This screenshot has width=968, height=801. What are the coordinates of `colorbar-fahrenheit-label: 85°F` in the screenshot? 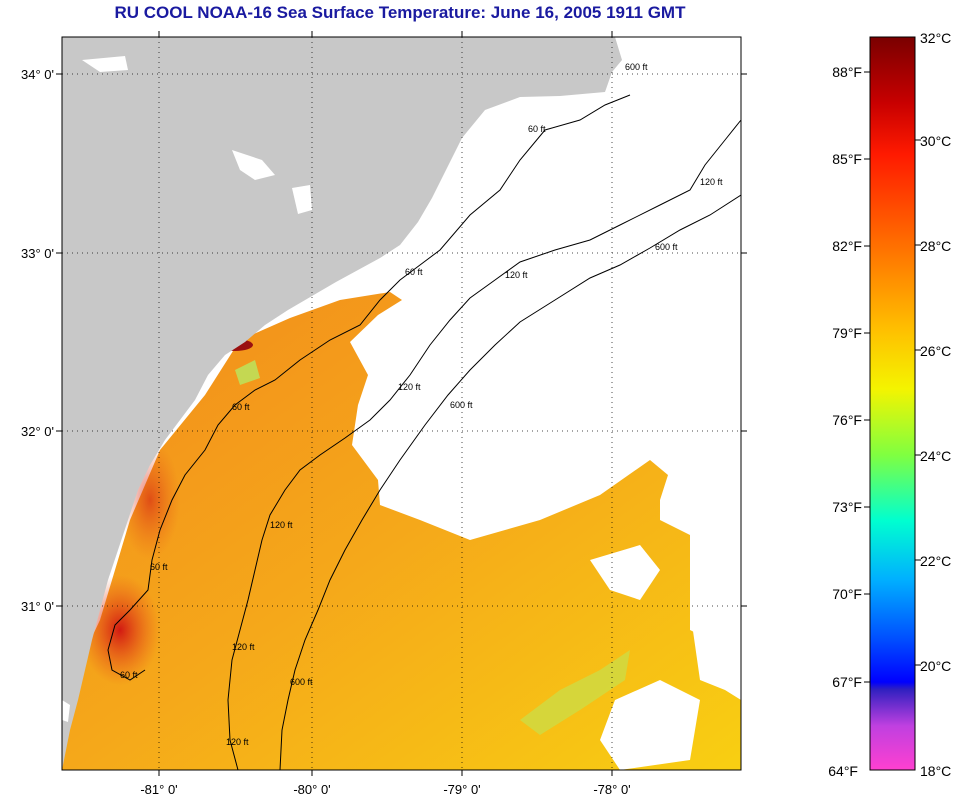 It's located at (847, 159).